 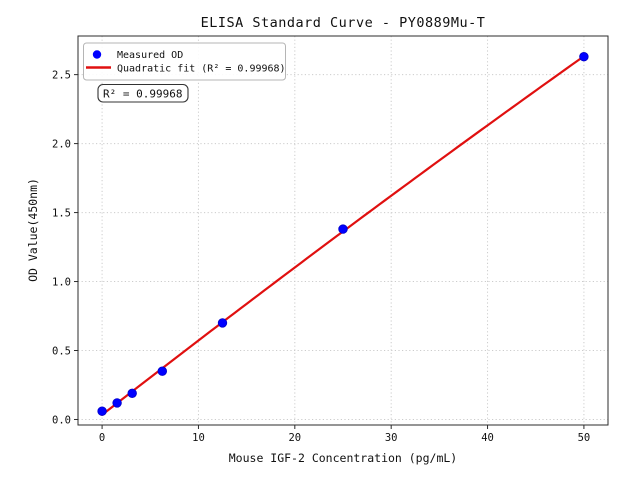 I want to click on y-tick-label: 2.5, so click(x=61, y=75).